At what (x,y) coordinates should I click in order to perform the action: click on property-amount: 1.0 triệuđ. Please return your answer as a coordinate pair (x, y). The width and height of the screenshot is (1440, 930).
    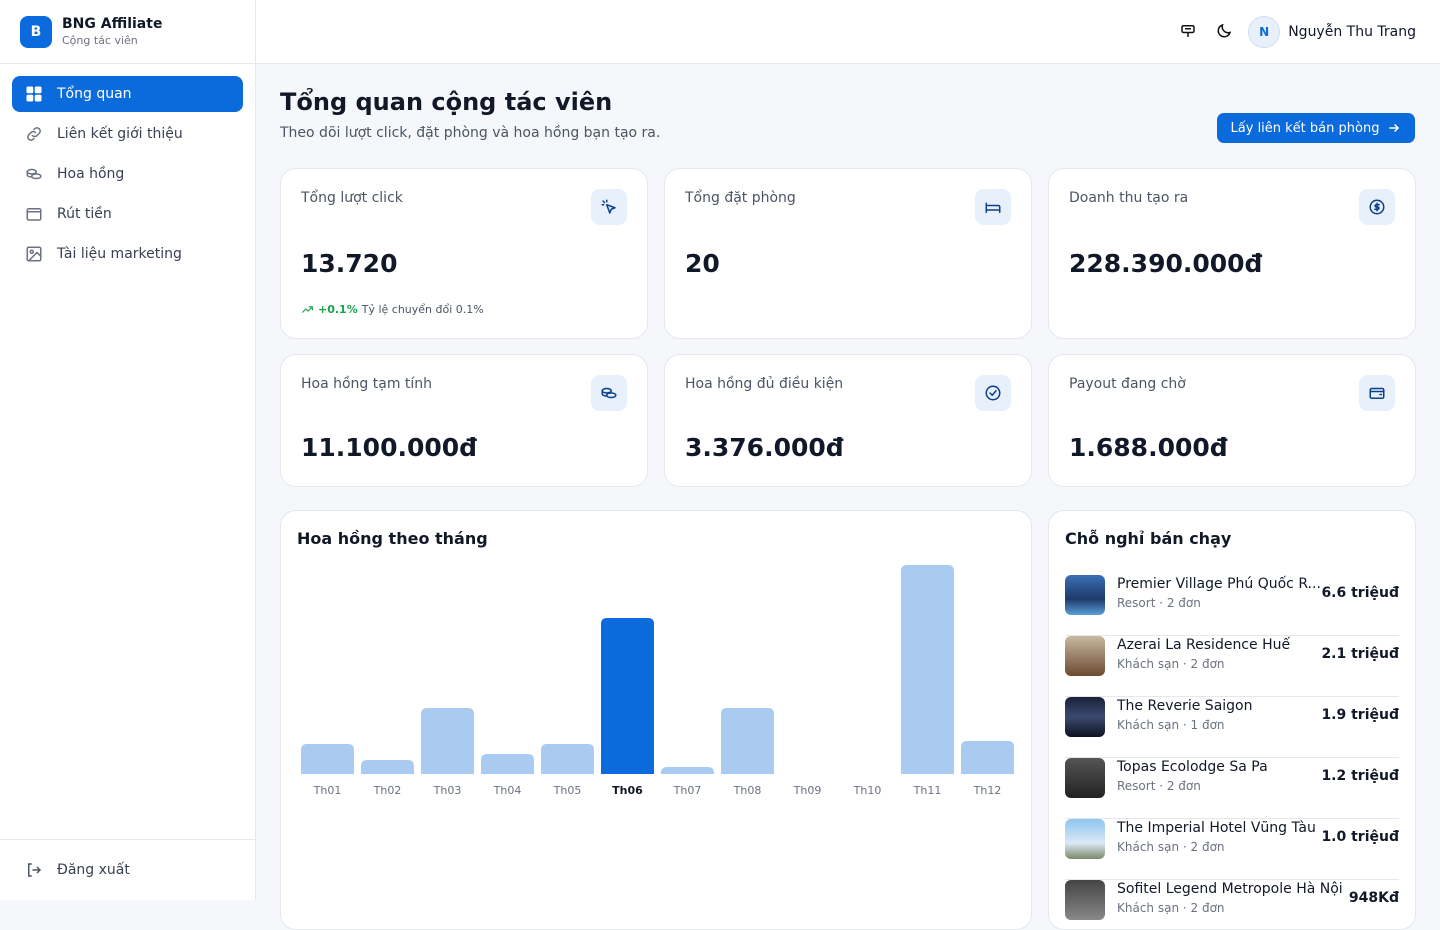
    Looking at the image, I should click on (1360, 837).